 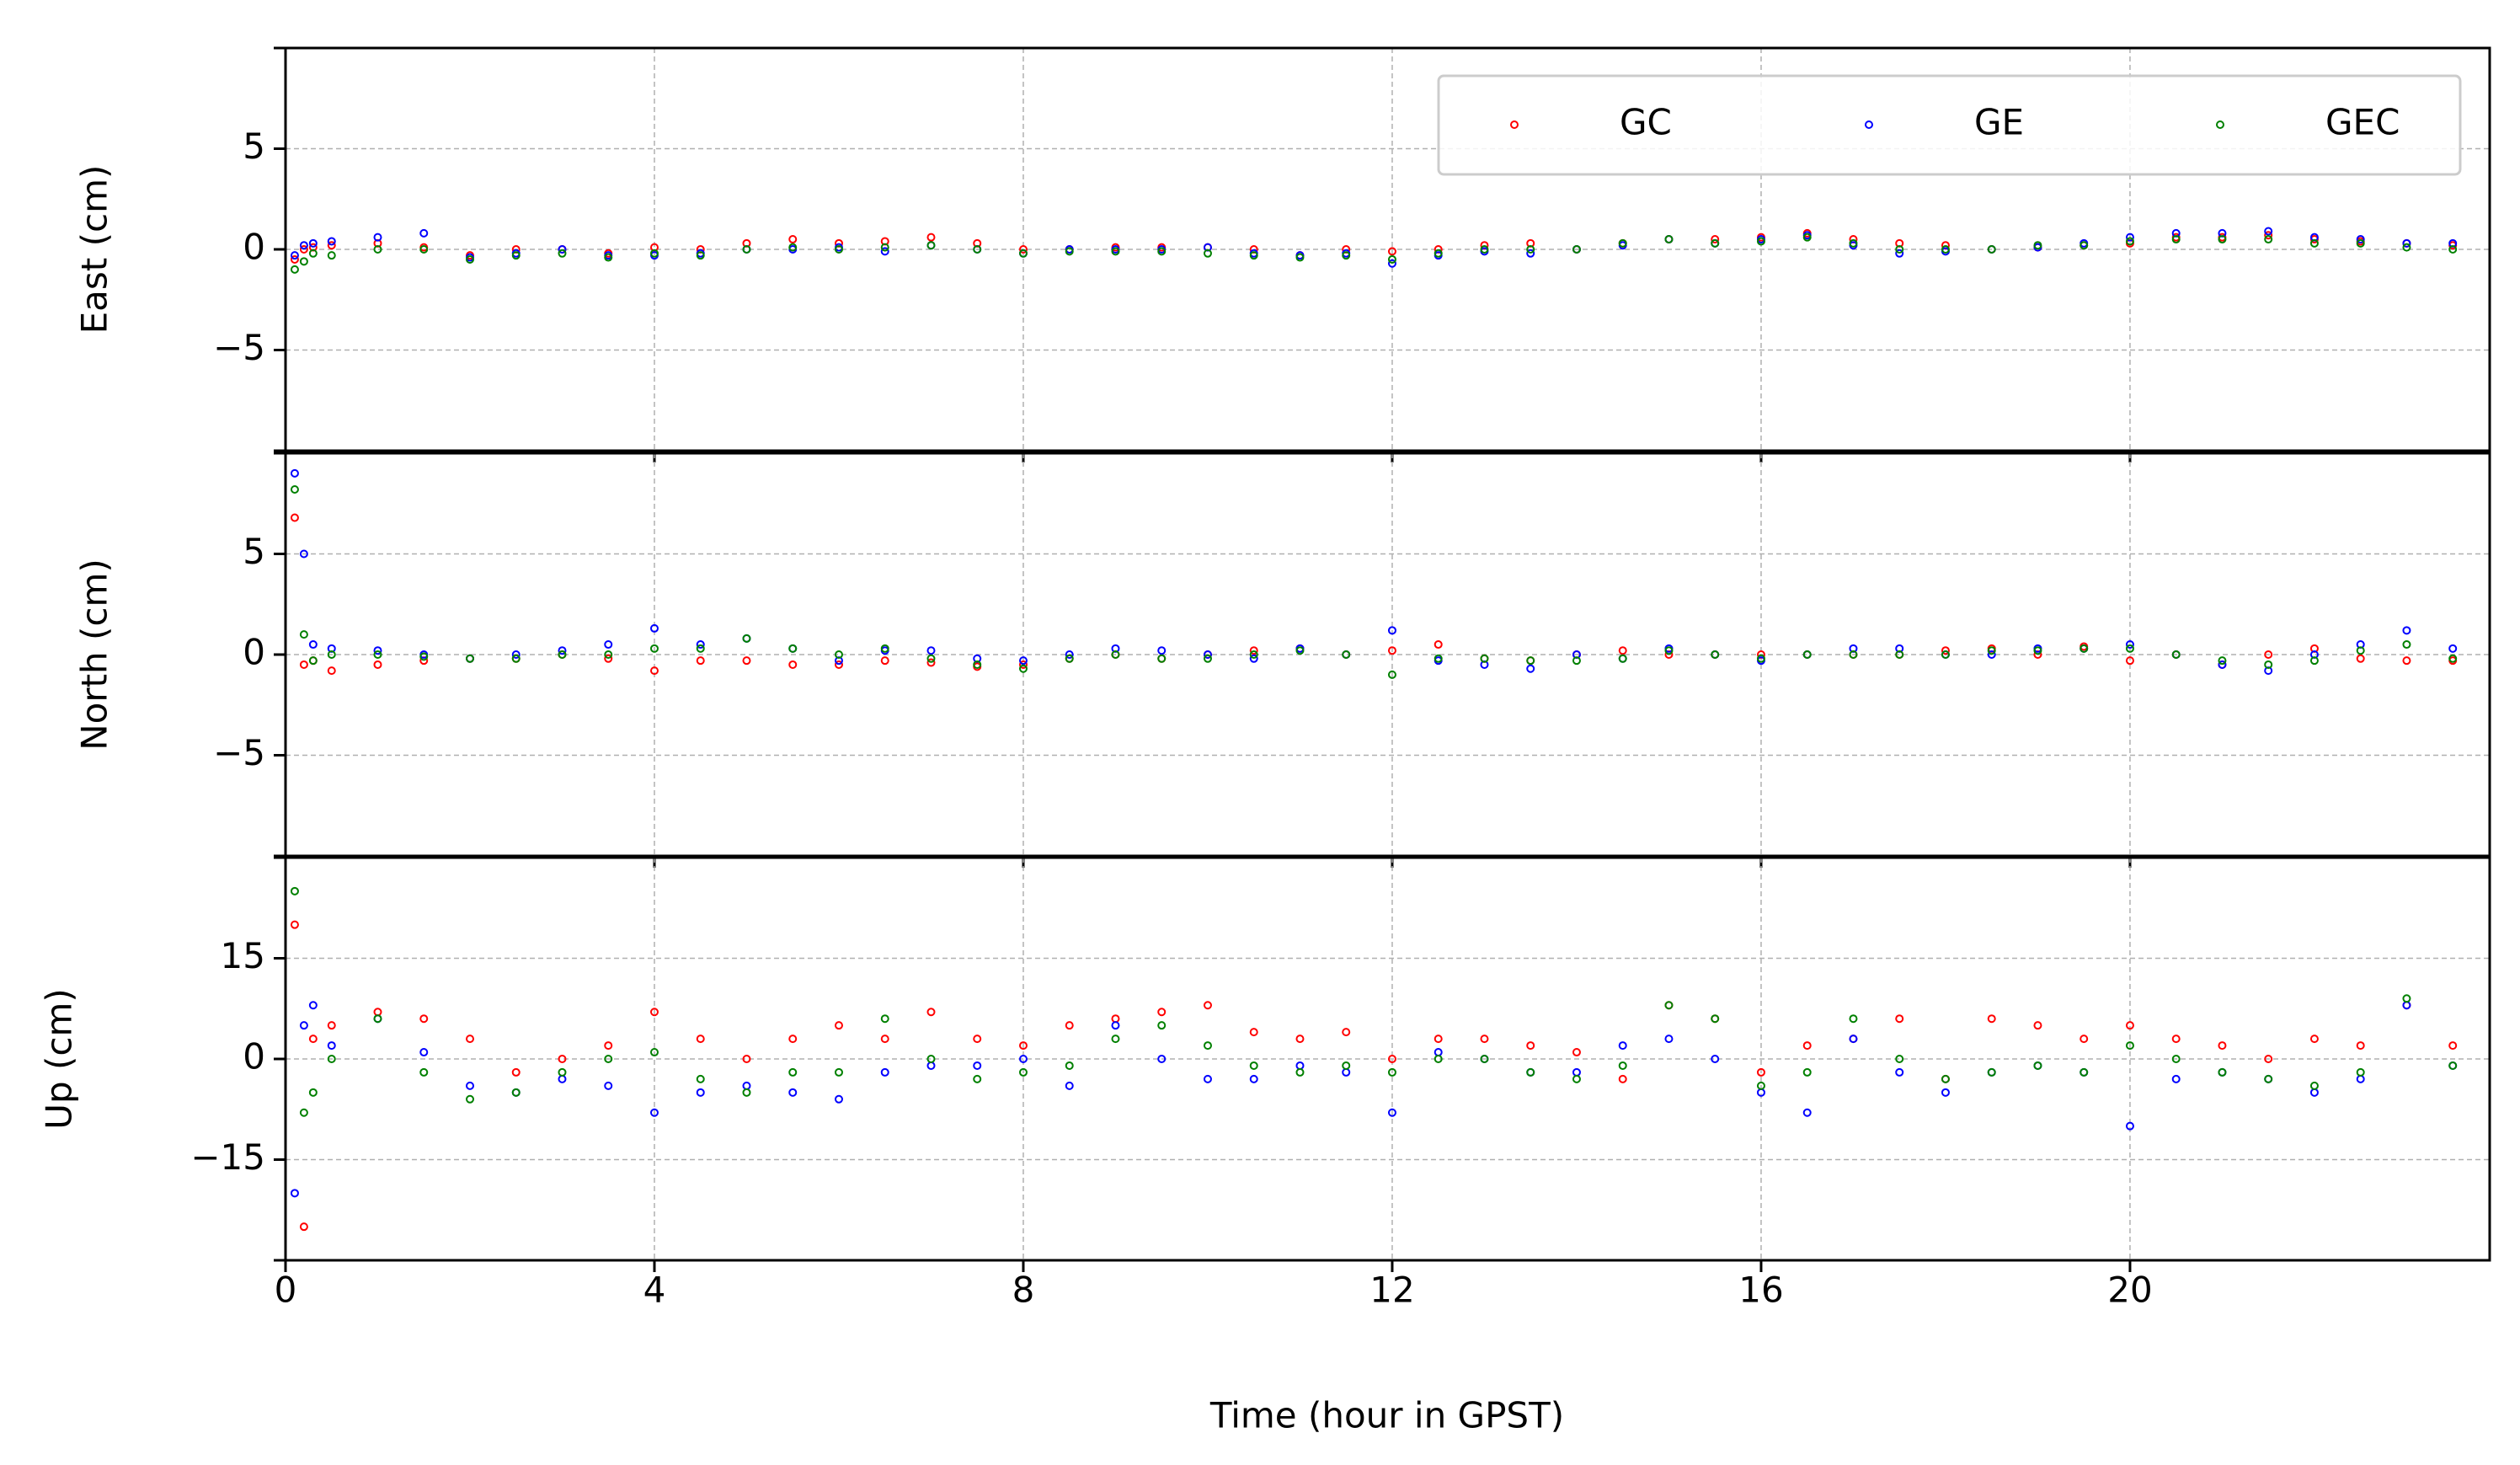 I want to click on y-tick-label: −5, so click(x=239, y=347).